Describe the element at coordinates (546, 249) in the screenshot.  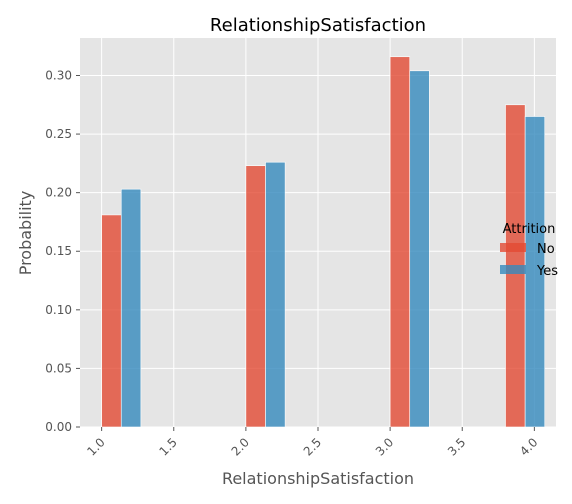
I see `legend-label-no: No` at that location.